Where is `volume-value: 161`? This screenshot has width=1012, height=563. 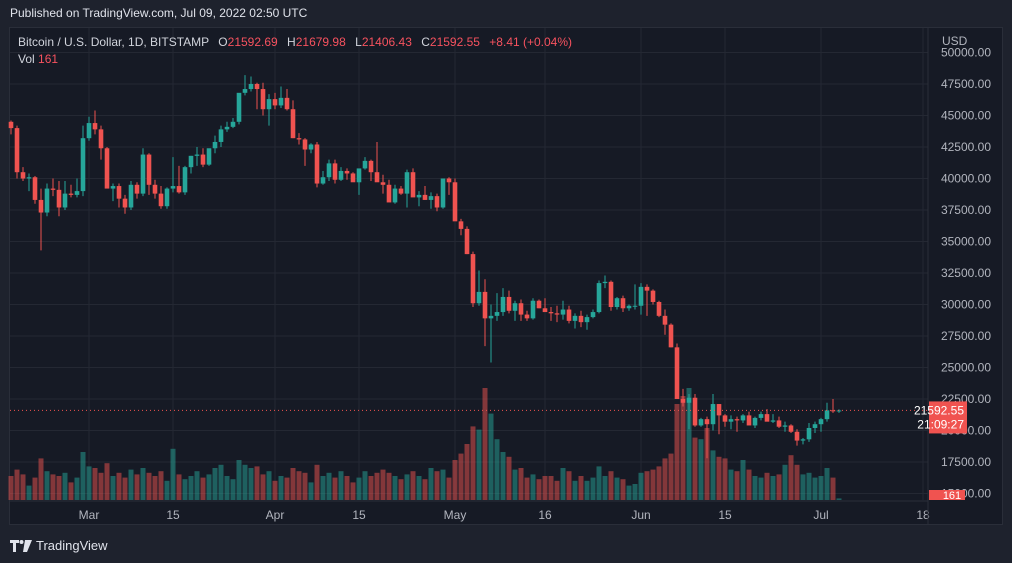
volume-value: 161 is located at coordinates (48, 59).